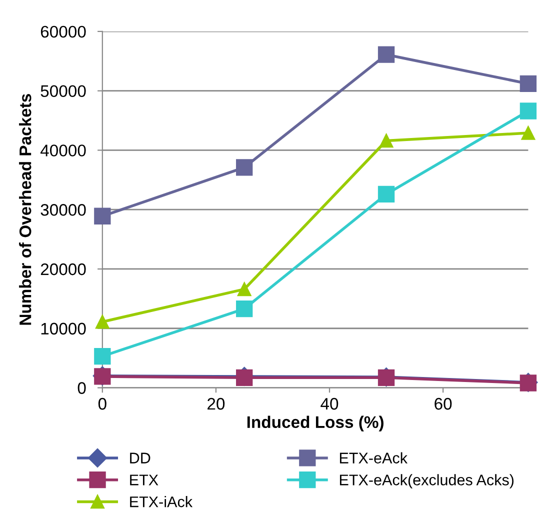 The height and width of the screenshot is (524, 539). I want to click on y-tick-label: 30000, so click(63, 210).